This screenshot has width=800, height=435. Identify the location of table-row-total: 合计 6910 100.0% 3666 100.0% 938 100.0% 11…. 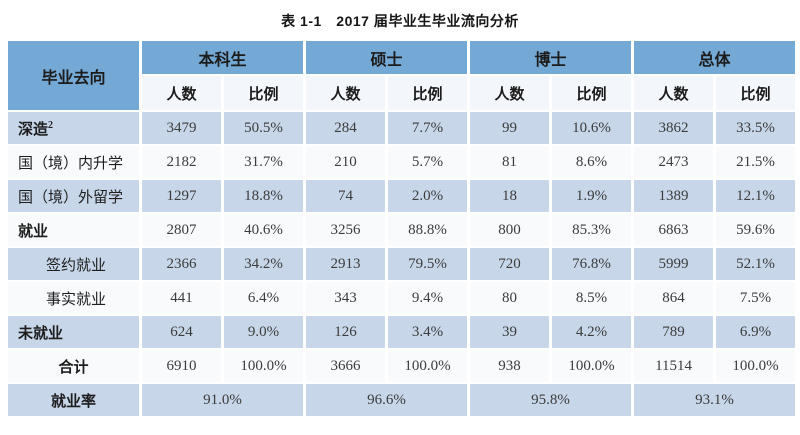
(402, 366).